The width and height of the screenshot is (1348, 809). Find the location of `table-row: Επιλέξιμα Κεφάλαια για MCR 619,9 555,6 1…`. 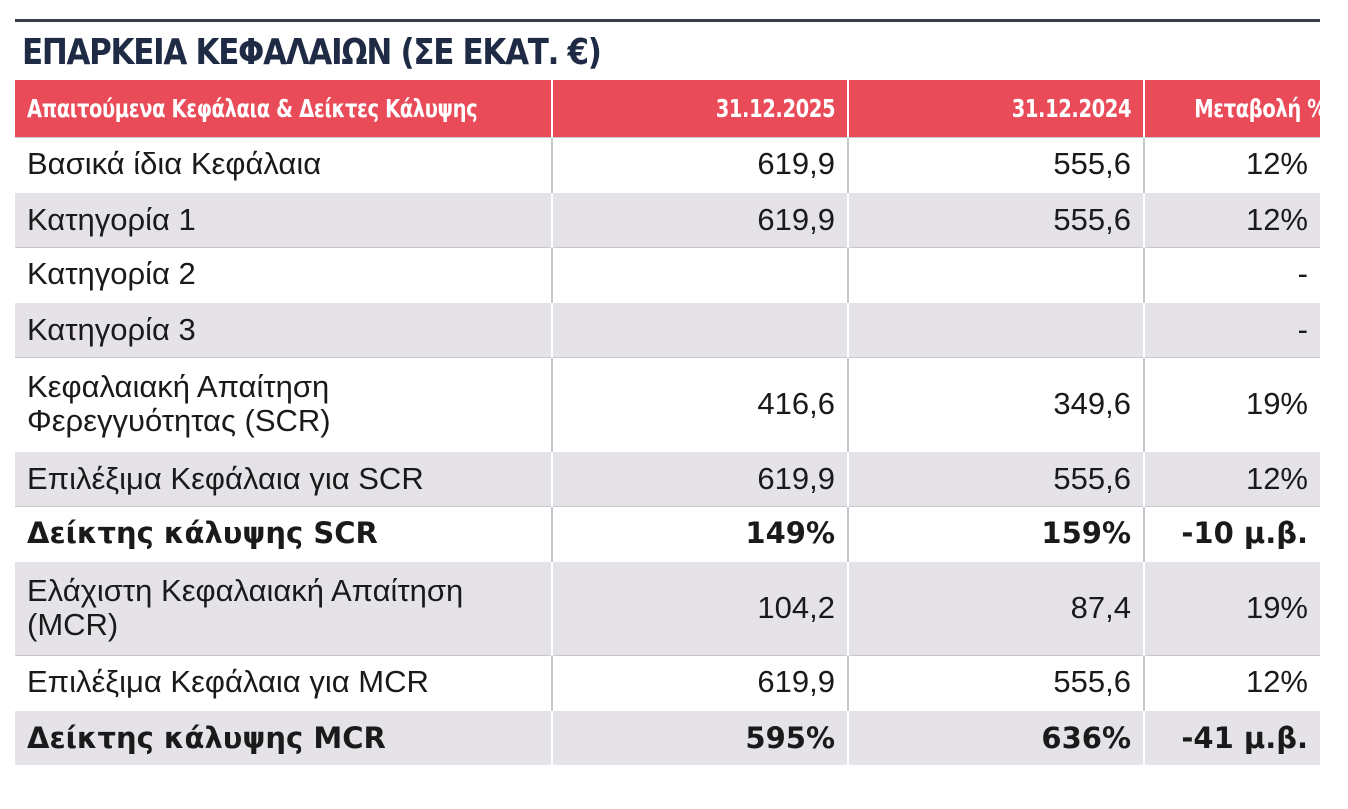

table-row: Επιλέξιμα Κεφάλαια για MCR 619,9 555,6 1… is located at coordinates (667, 682).